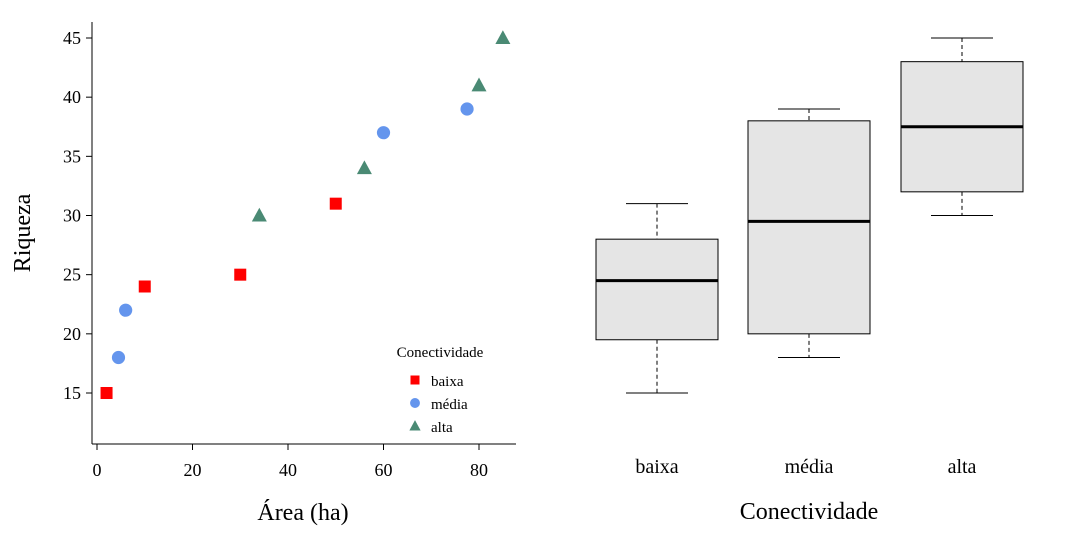 This screenshot has height=541, width=1080. What do you see at coordinates (415, 403) in the screenshot?
I see `legend-marker-média` at bounding box center [415, 403].